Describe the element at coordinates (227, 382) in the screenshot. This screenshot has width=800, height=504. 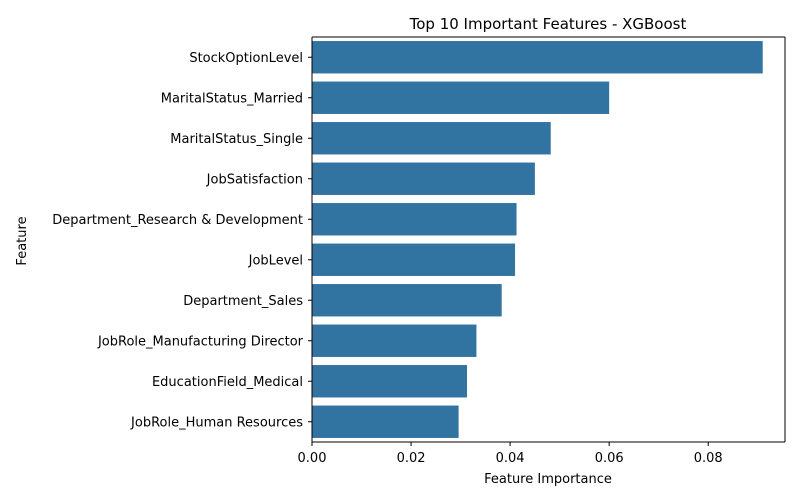
I see `y-tick-label: EducationField_Medical` at that location.